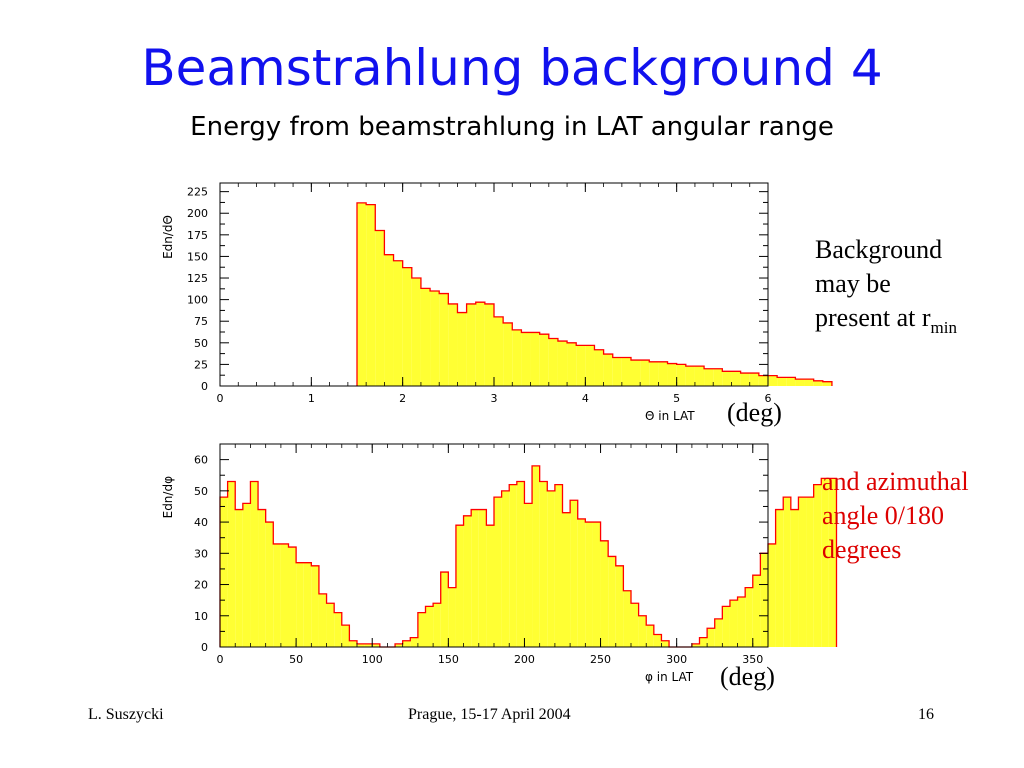  I want to click on y-tick-label: 0, so click(204, 386).